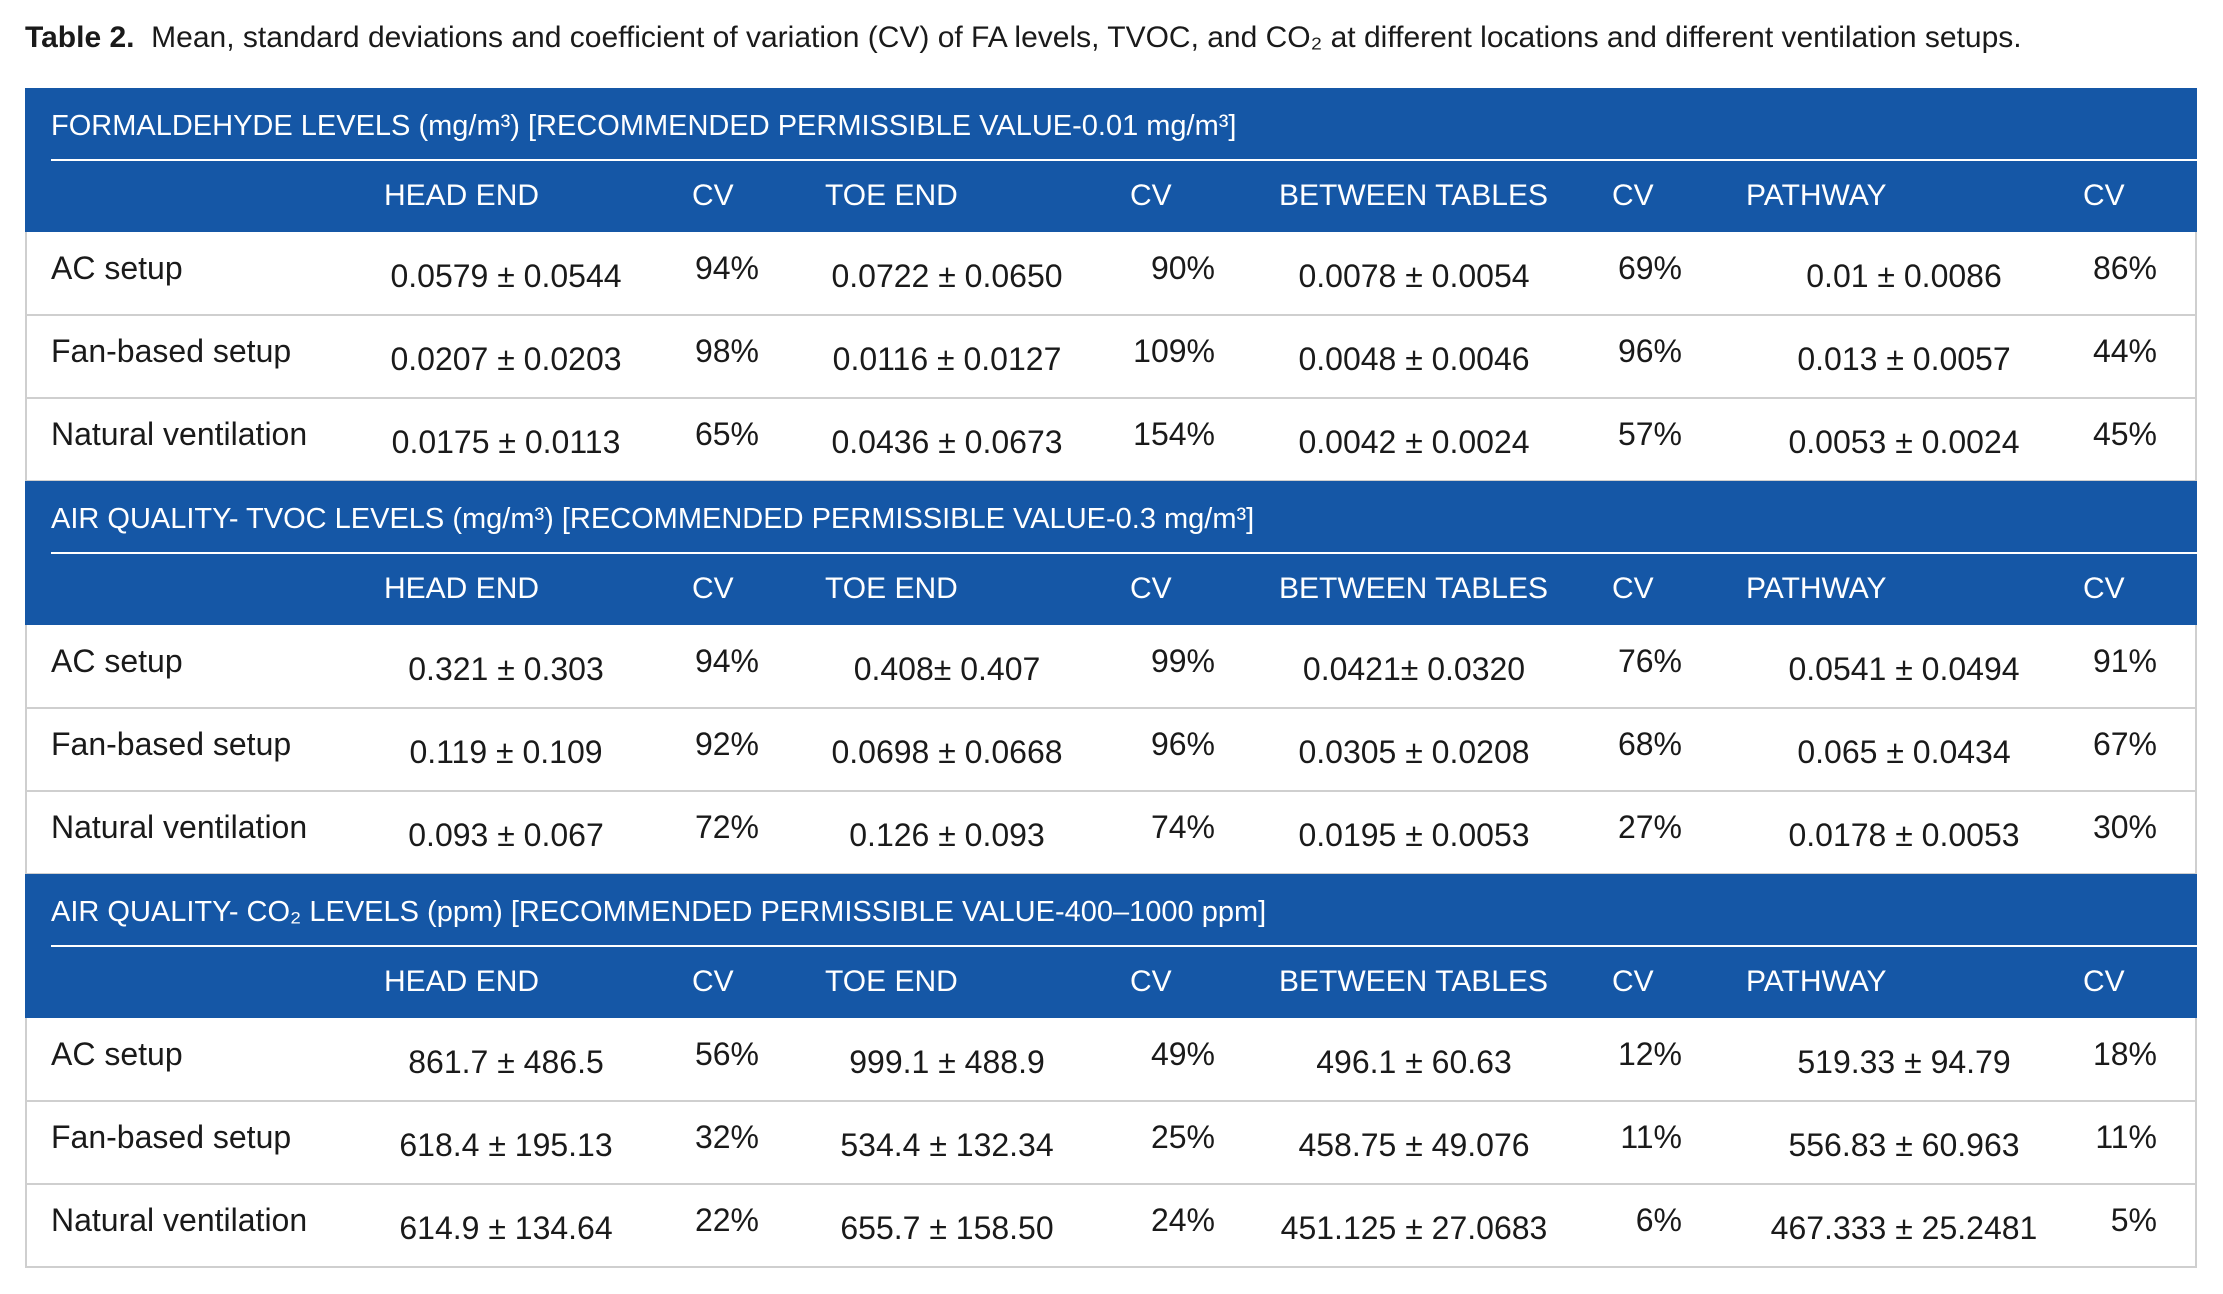  What do you see at coordinates (1124, 160) in the screenshot?
I see `title-divider` at bounding box center [1124, 160].